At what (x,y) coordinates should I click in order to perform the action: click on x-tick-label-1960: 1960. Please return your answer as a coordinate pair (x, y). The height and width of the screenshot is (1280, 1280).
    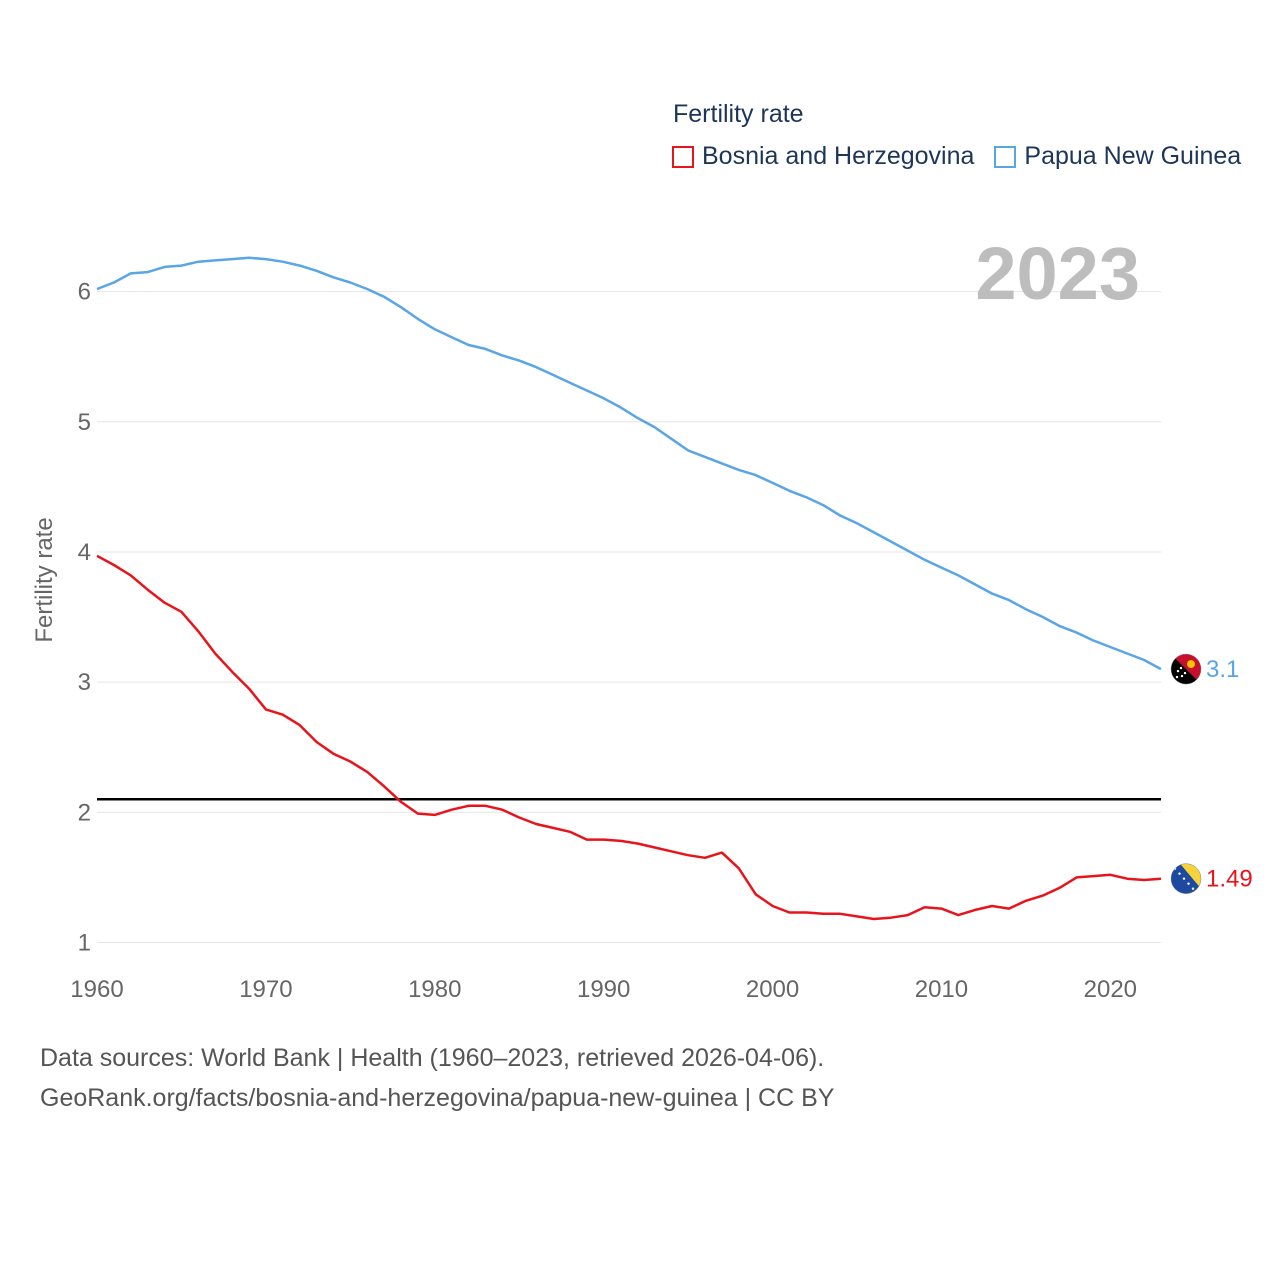
    Looking at the image, I should click on (96, 989).